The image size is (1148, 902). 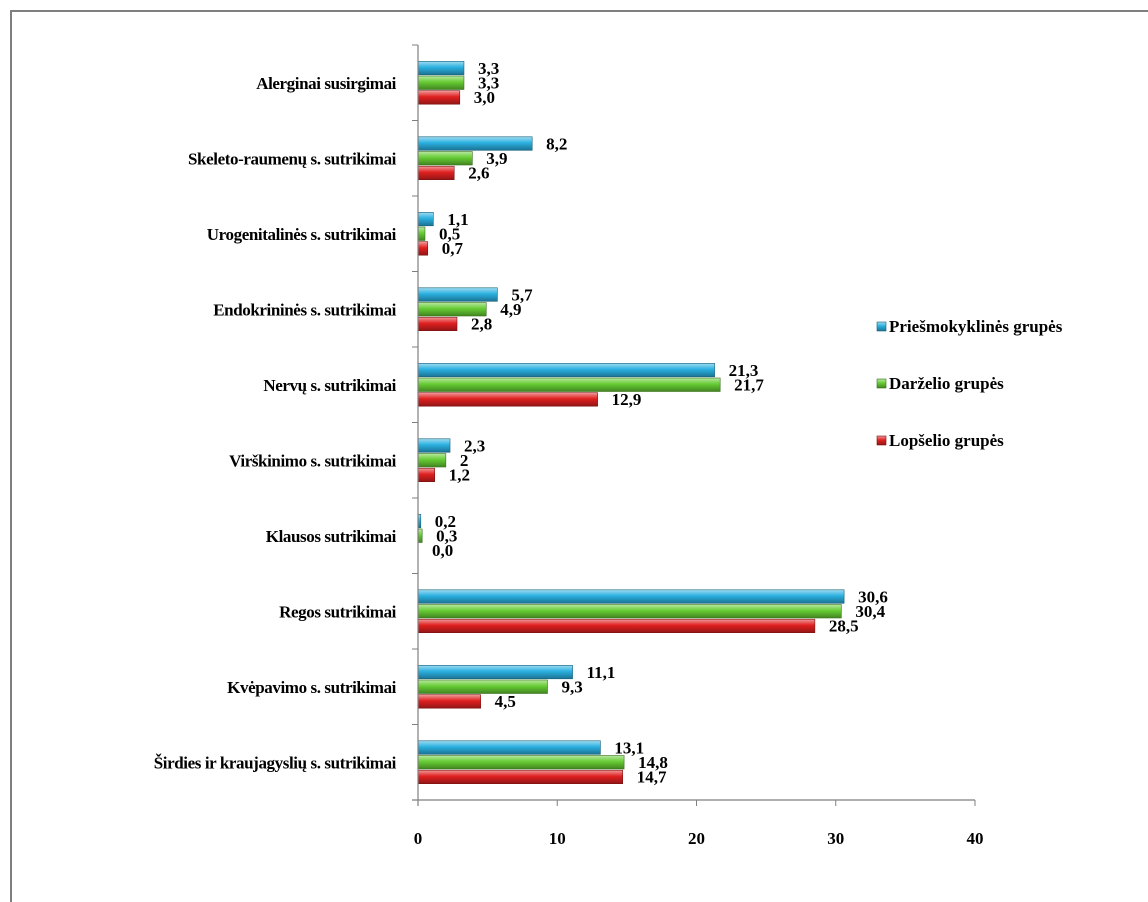 What do you see at coordinates (557, 838) in the screenshot?
I see `x-tick-label: 10` at bounding box center [557, 838].